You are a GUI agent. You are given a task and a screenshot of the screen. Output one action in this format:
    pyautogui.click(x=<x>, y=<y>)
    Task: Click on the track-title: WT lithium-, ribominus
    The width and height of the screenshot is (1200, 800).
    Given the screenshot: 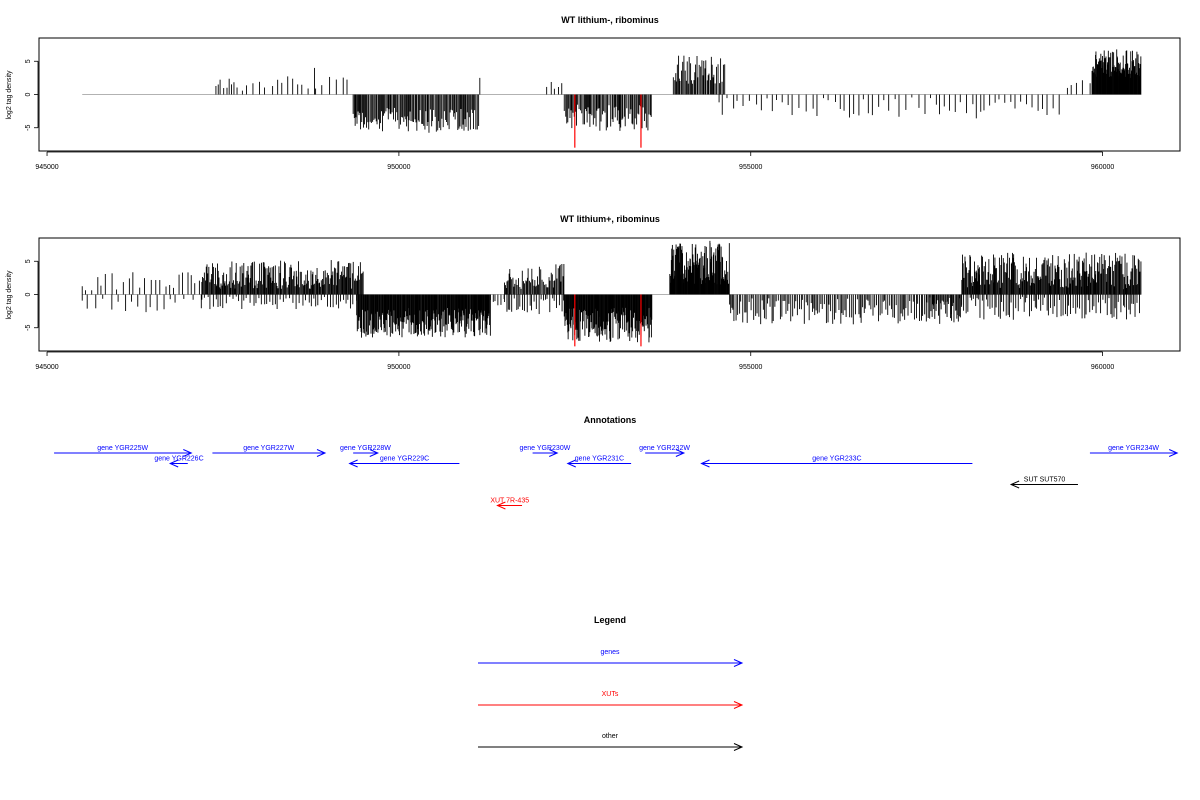 What is the action you would take?
    pyautogui.click(x=610, y=20)
    